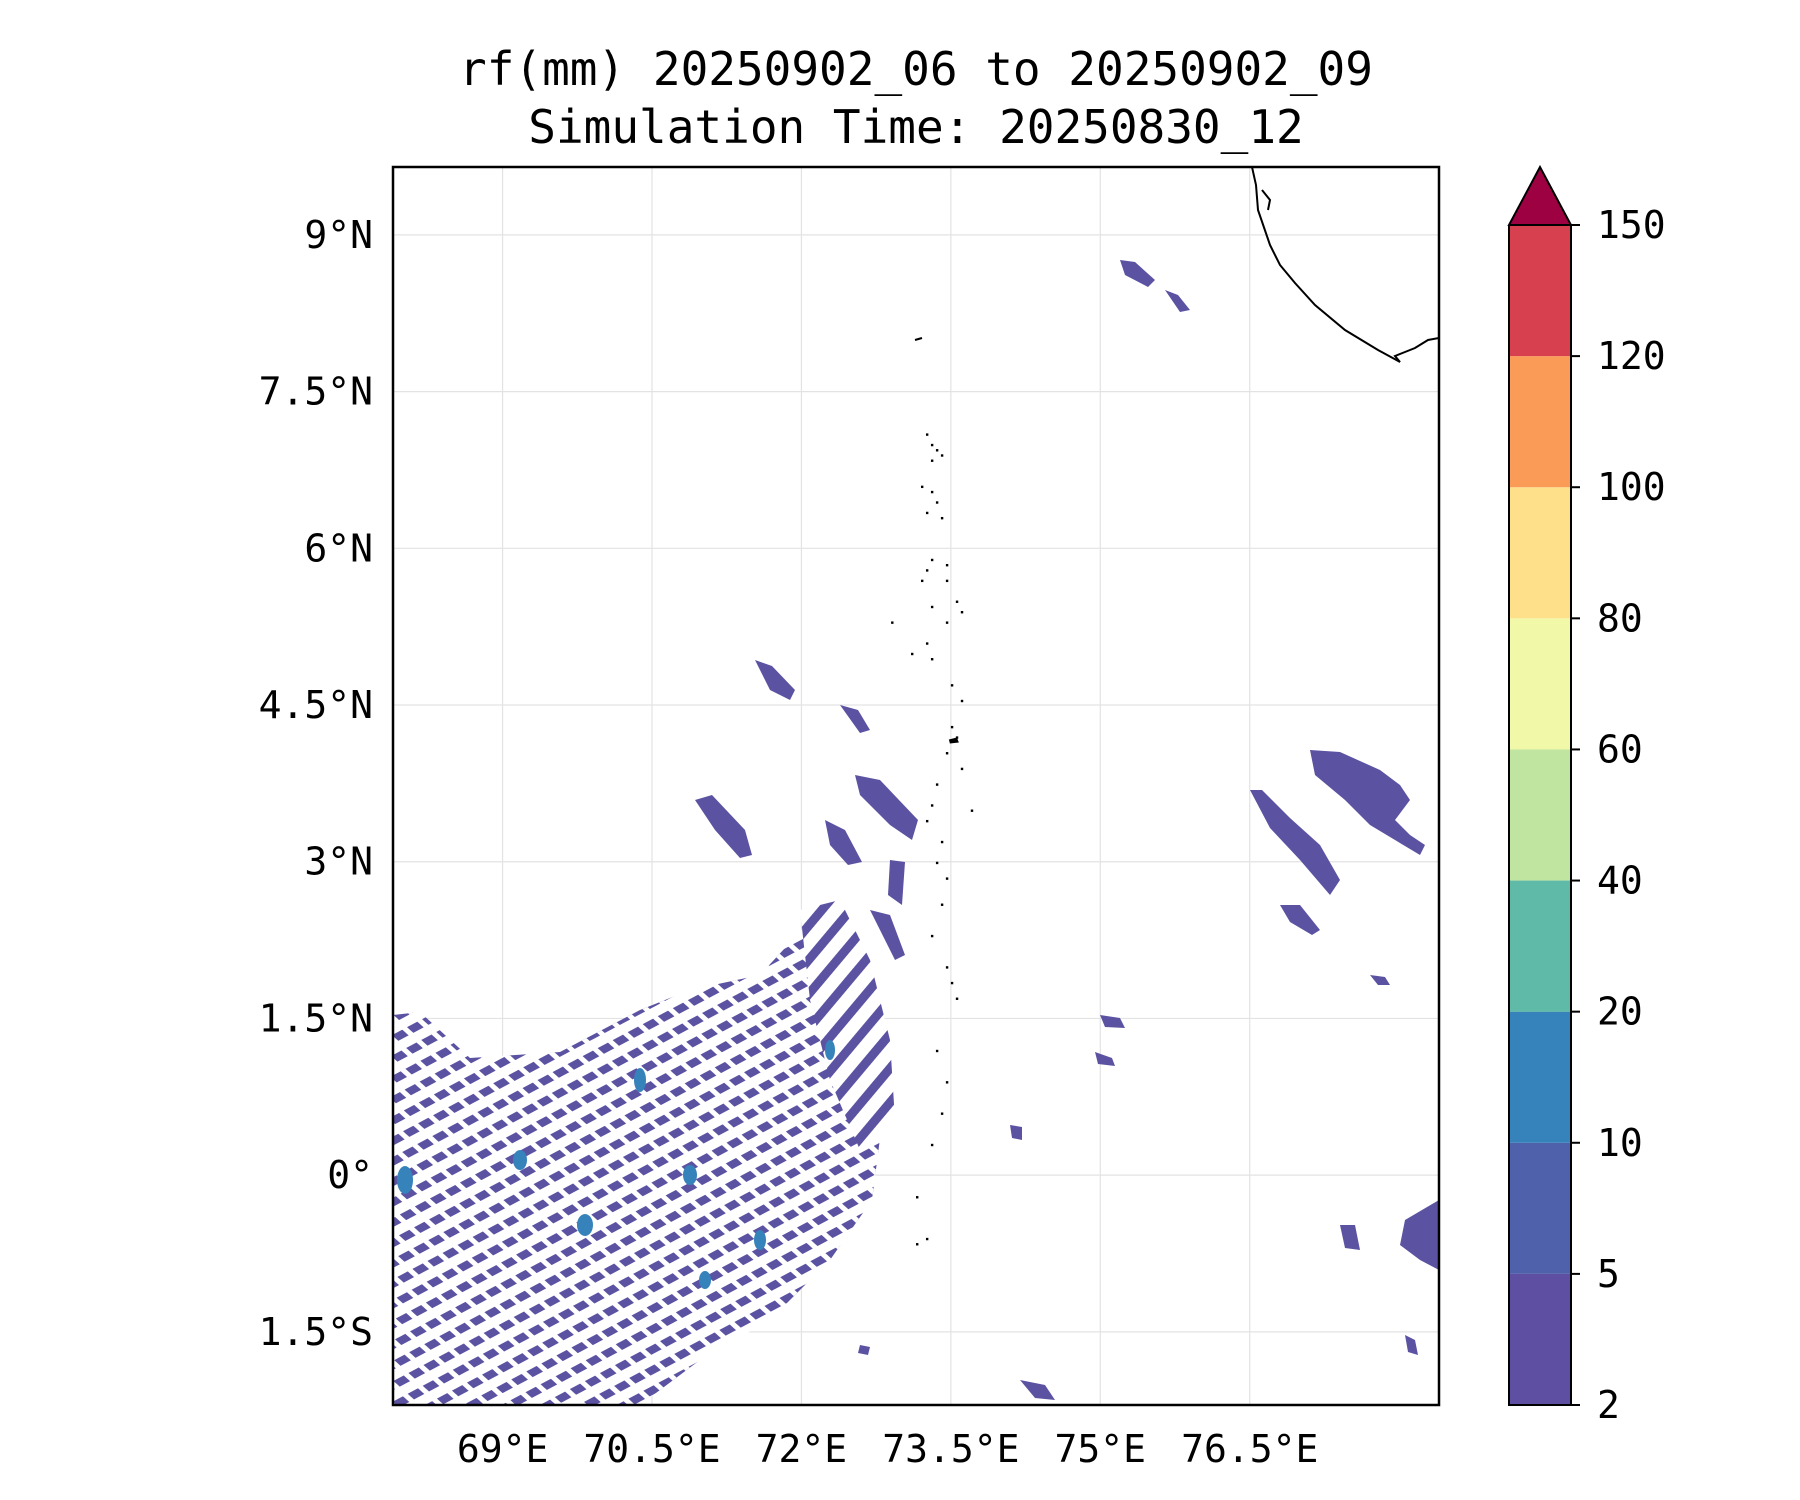  I want to click on coastline-india, so click(1345, 265).